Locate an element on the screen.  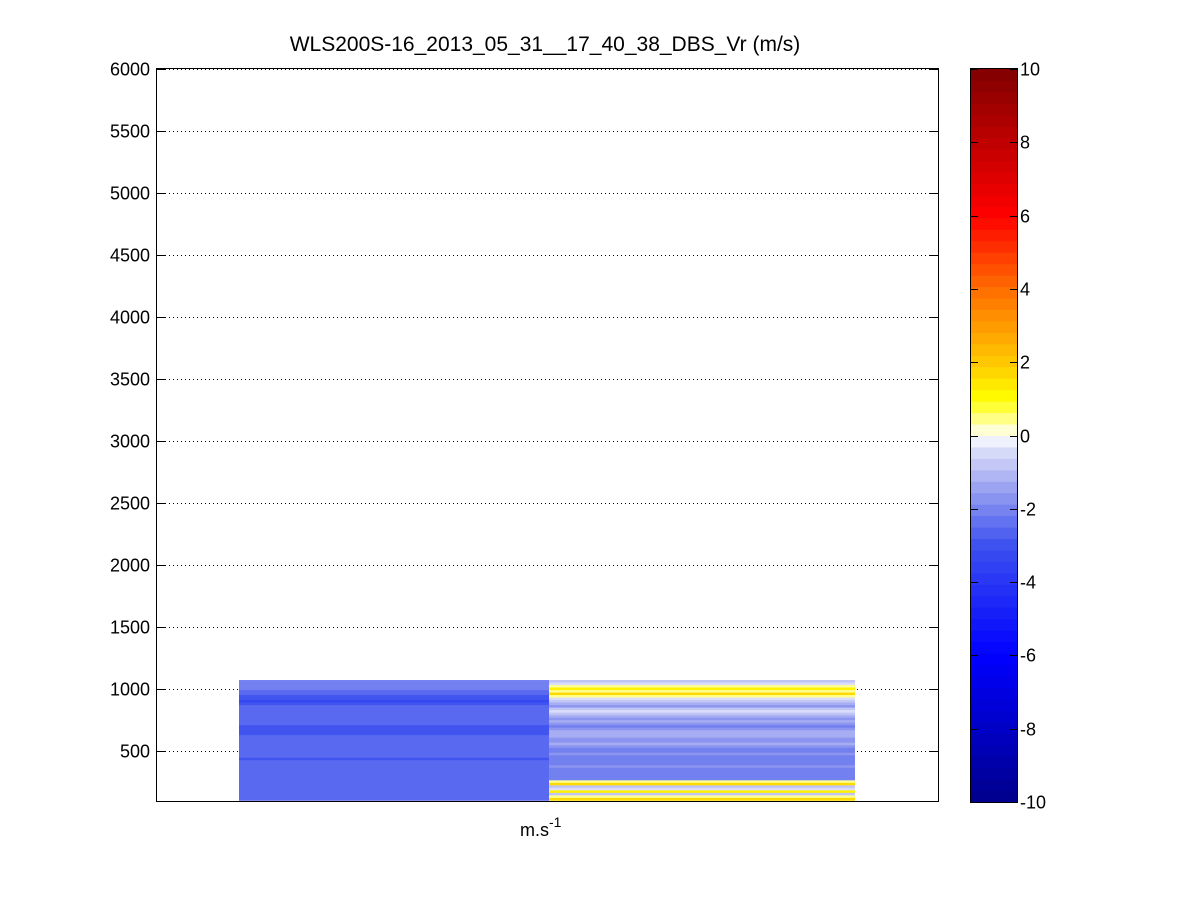
colorbar-tick-label: -4 is located at coordinates (1028, 583).